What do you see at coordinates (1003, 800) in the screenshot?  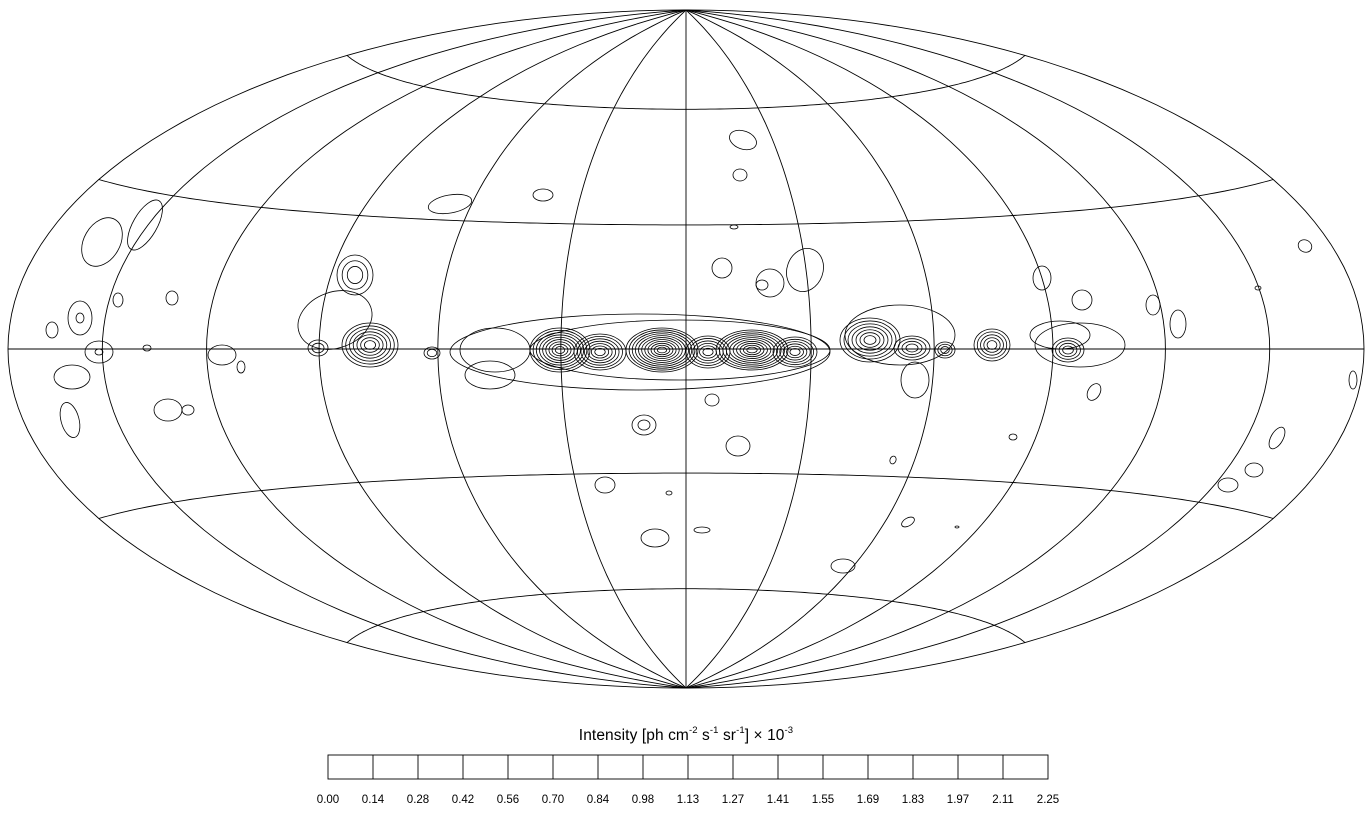 I see `scale-tick-label: 2.11` at bounding box center [1003, 800].